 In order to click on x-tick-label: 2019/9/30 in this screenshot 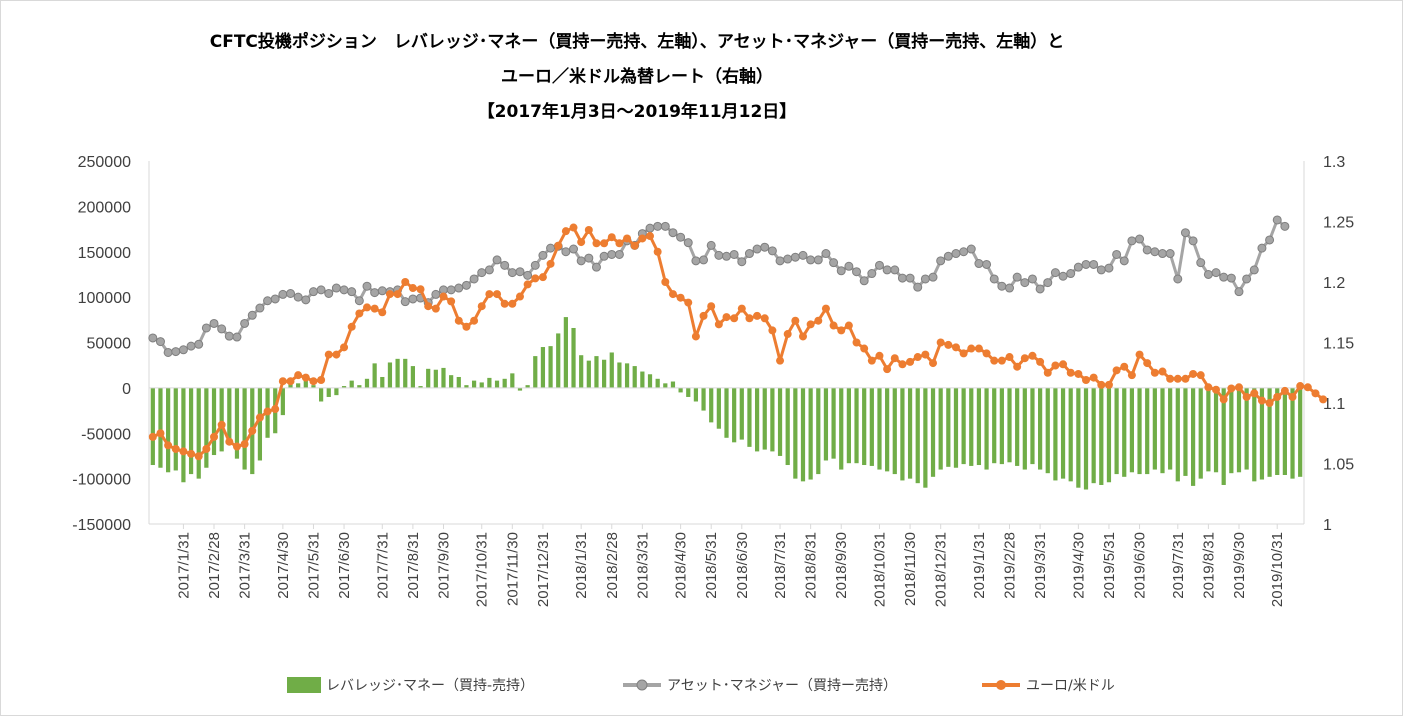, I will do `click(1239, 565)`.